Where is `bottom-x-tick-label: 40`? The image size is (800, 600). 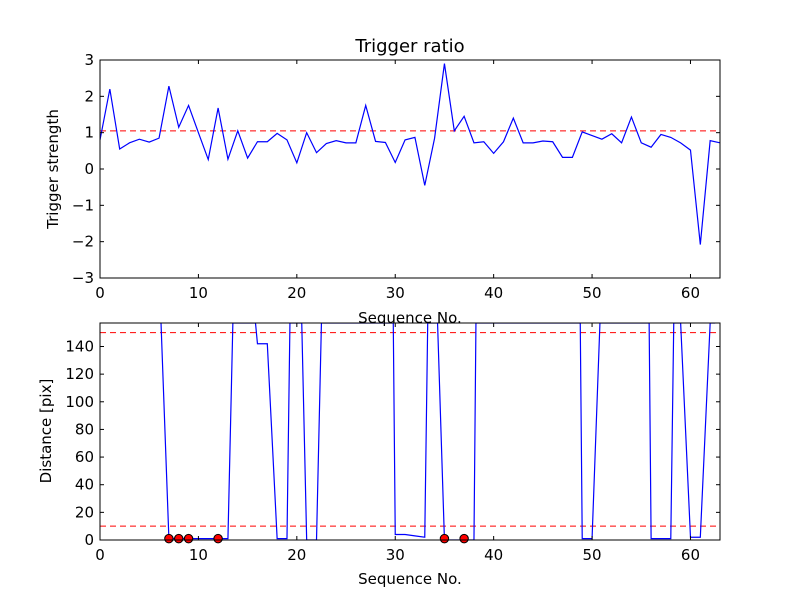
bottom-x-tick-label: 40 is located at coordinates (493, 555).